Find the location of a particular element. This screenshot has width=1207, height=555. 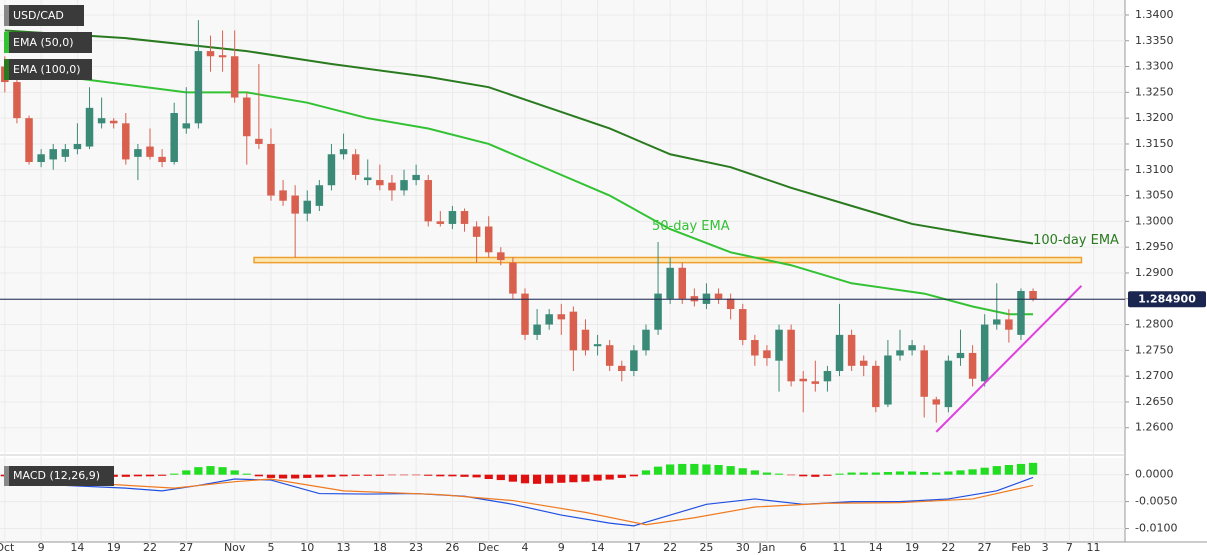

y-tick-label: 1.3300 is located at coordinates (1154, 66).